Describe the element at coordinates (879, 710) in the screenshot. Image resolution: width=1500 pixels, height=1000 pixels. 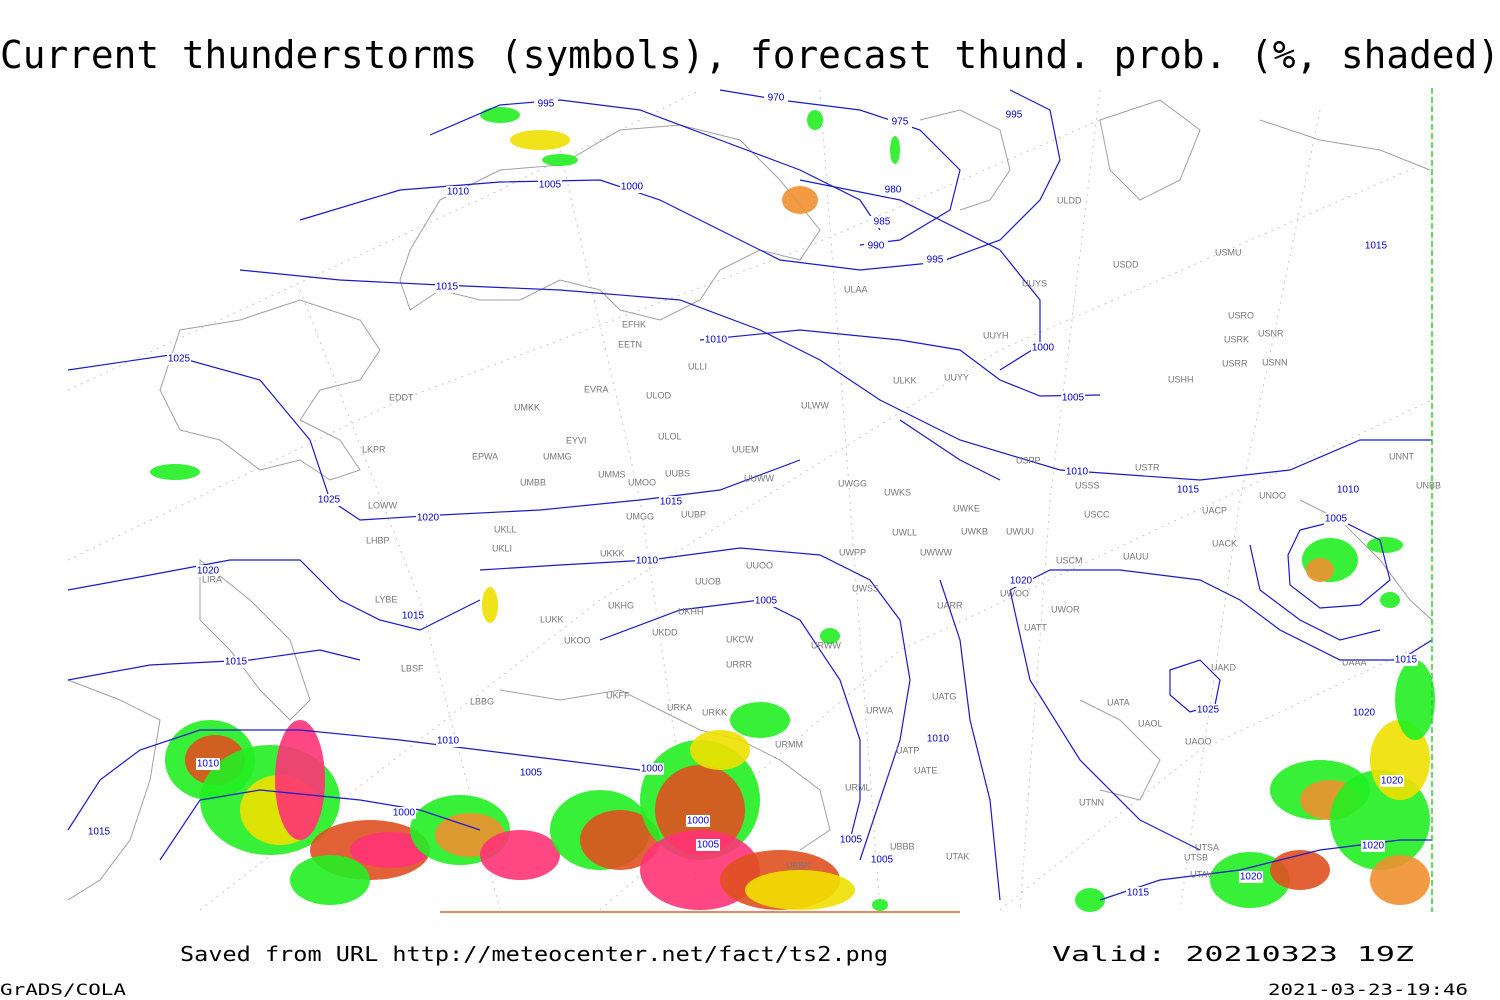
I see `station-label: URWA` at that location.